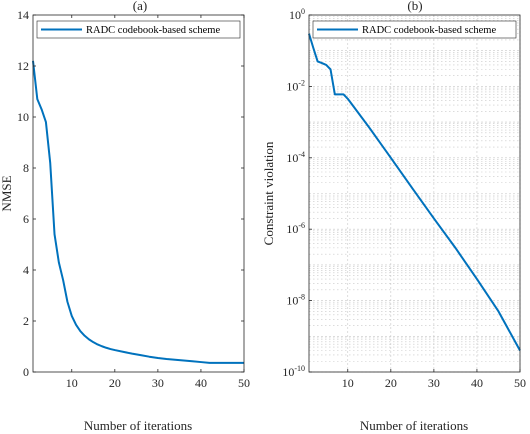 This screenshot has width=530, height=434. I want to click on panel-b-legend-box, so click(414, 29).